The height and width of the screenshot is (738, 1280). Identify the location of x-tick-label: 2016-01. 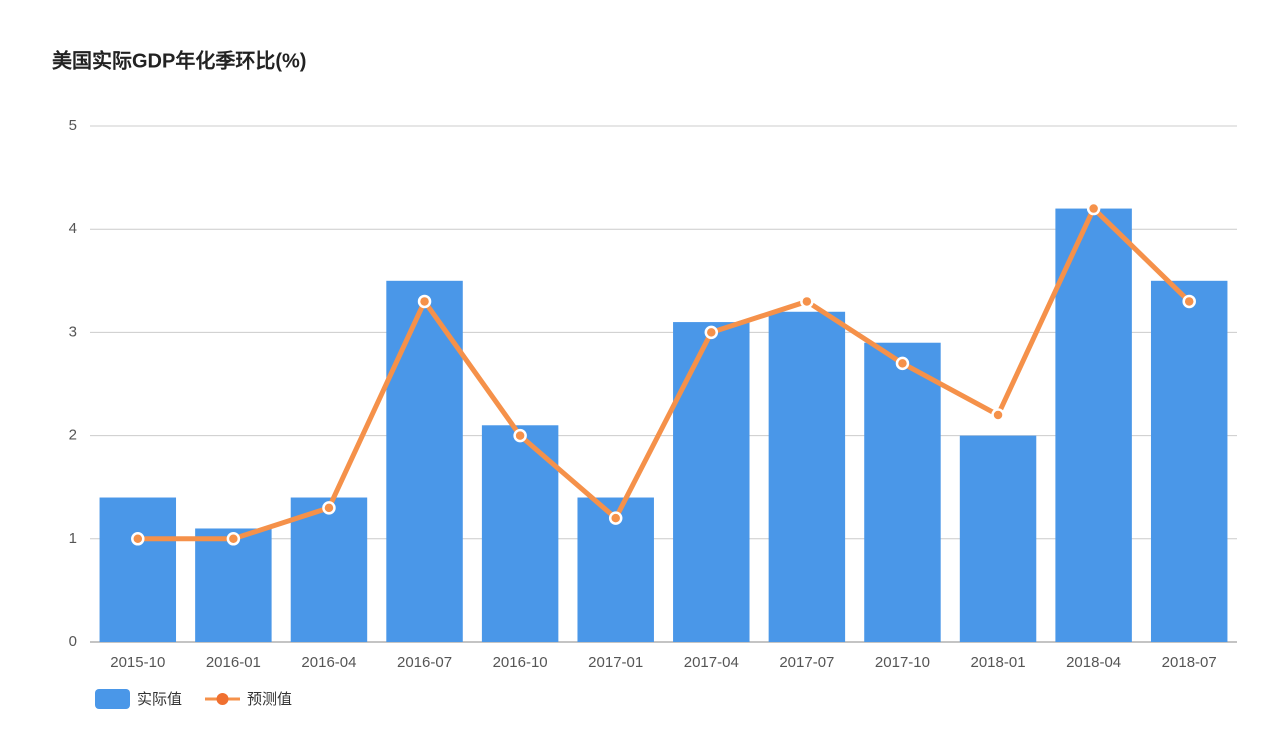
(233, 662).